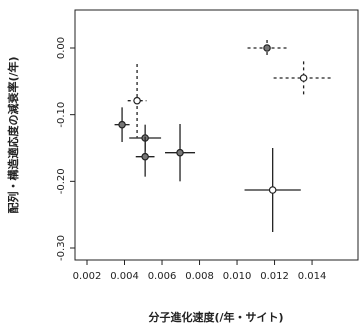  I want to click on y-axis-label: 配列・構造適応度の減衰率(/年), so click(13, 134).